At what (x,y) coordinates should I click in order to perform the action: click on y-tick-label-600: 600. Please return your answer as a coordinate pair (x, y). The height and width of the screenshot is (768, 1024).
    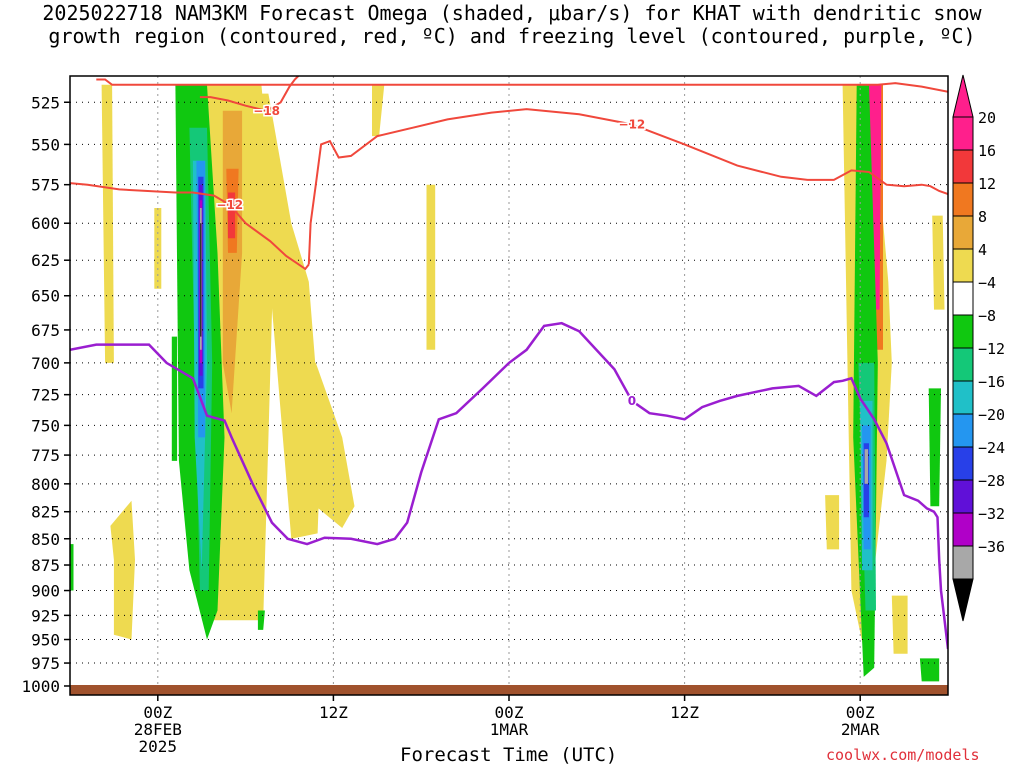
    Looking at the image, I should click on (45, 223).